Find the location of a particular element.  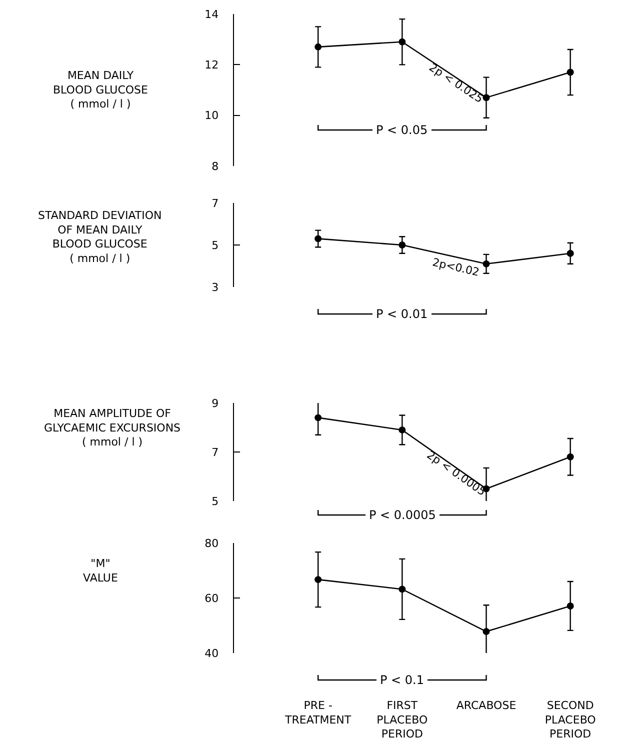

y-axis-title: MEAN DAILY BLOOD GLUCOSE ( mmol / l ) is located at coordinates (100, 90).